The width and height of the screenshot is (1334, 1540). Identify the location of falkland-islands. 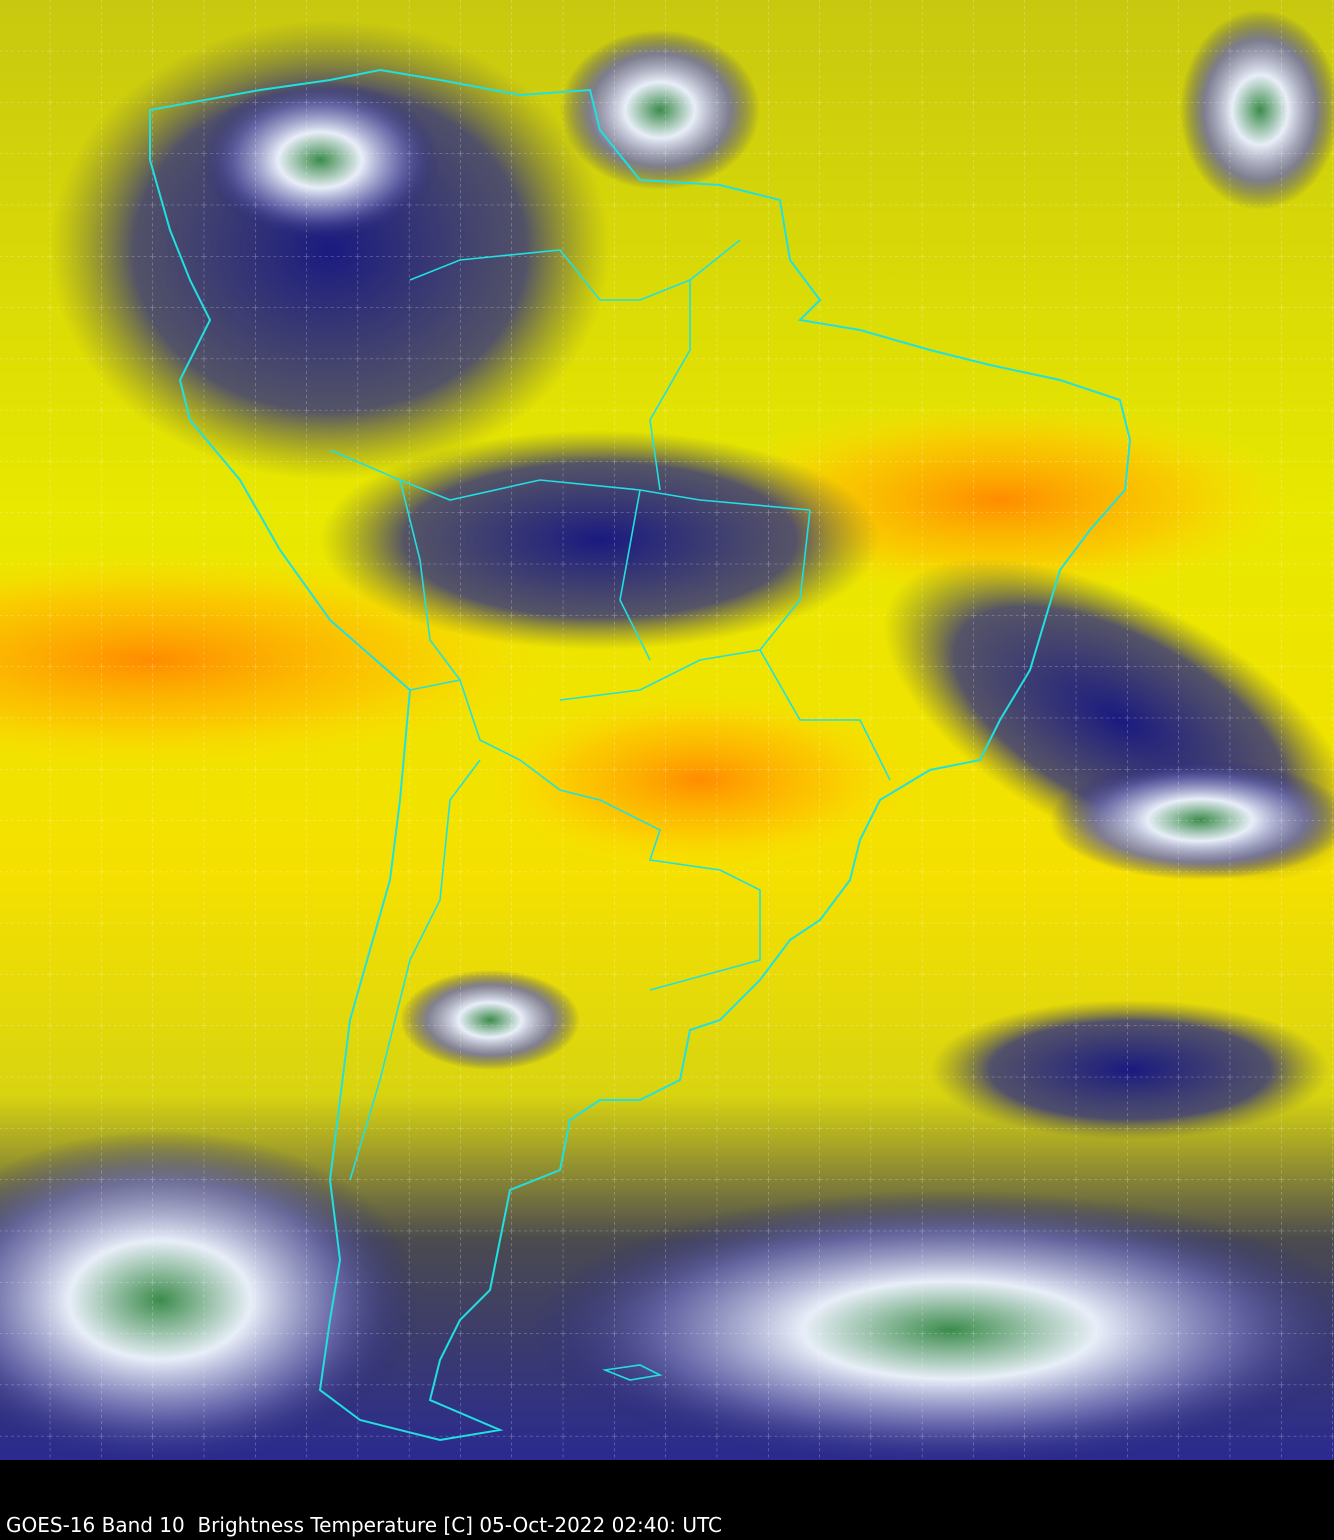
(632, 1372).